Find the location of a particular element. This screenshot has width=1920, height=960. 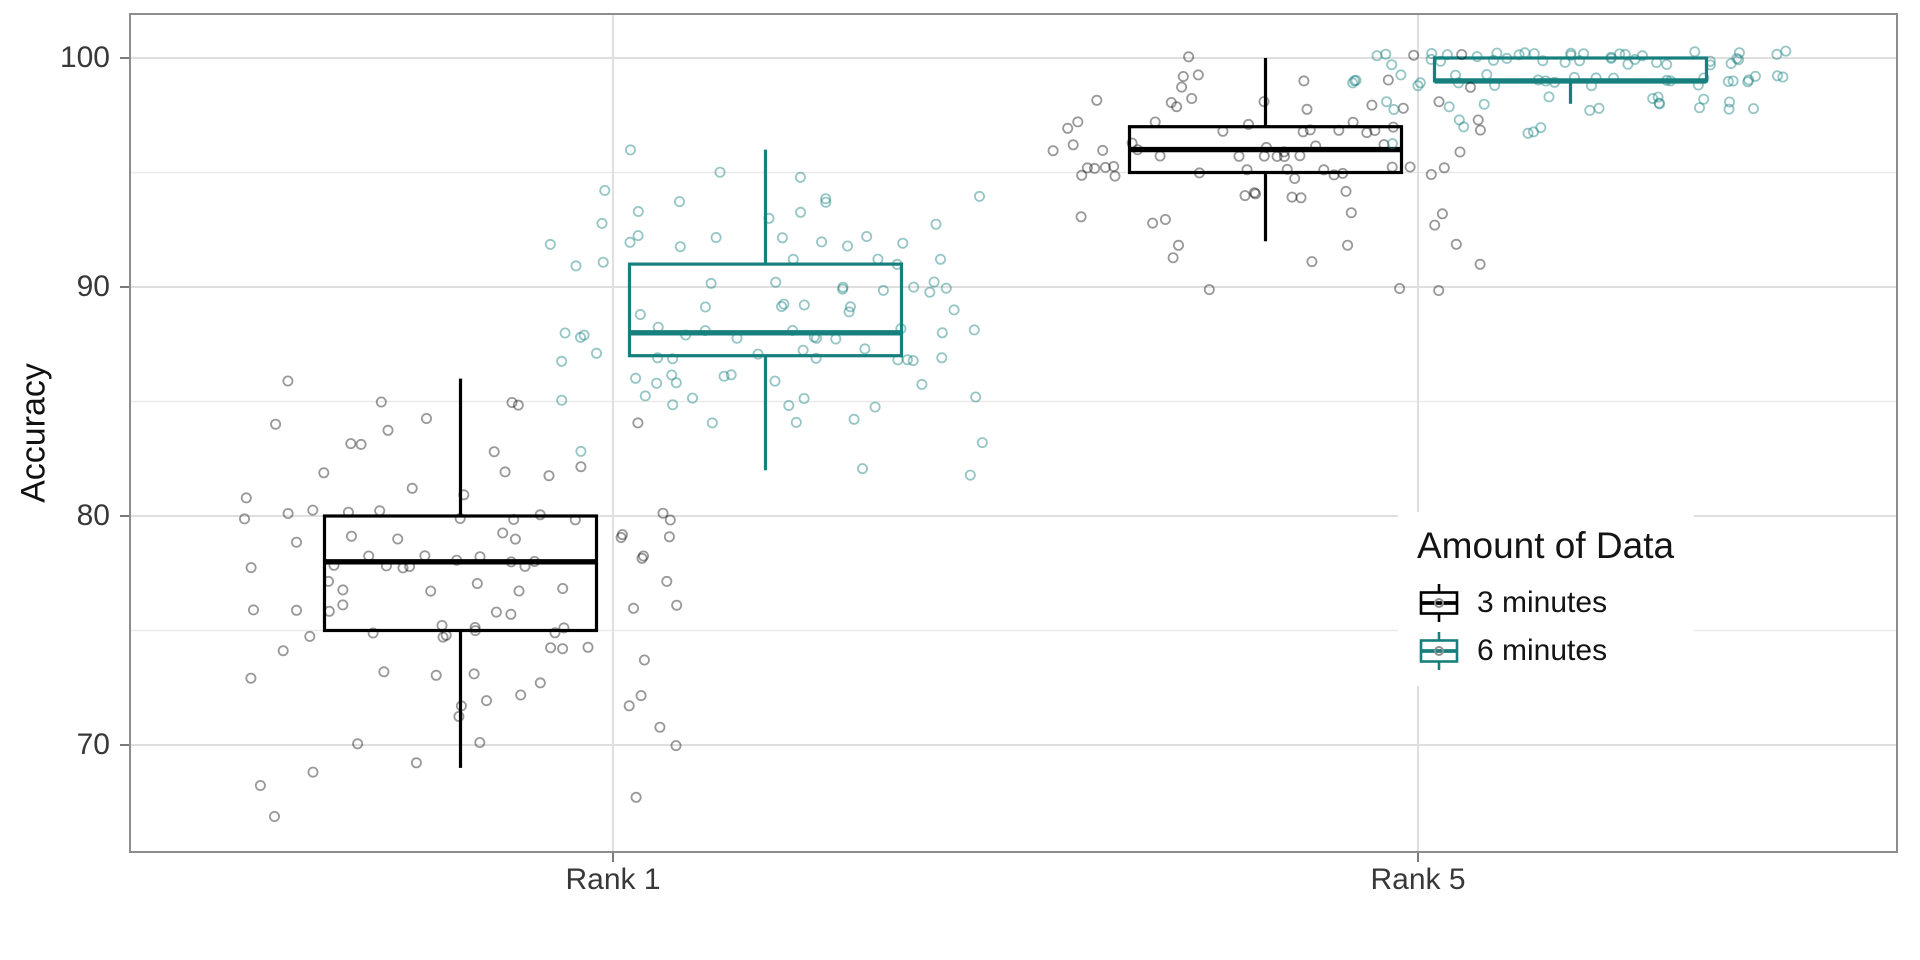

y-axis-title: Accuracy is located at coordinates (33, 433).